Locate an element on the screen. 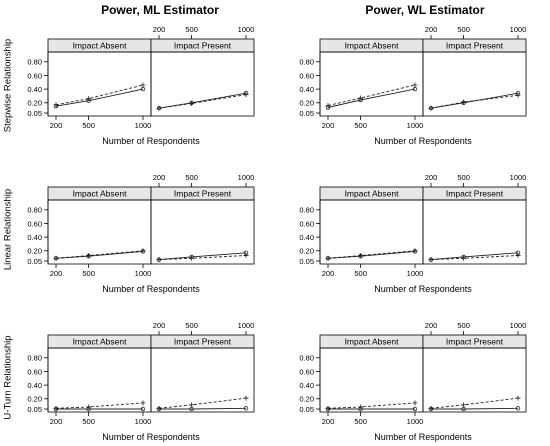  col-title-wl: Power, WL Estimator is located at coordinates (425, 10).